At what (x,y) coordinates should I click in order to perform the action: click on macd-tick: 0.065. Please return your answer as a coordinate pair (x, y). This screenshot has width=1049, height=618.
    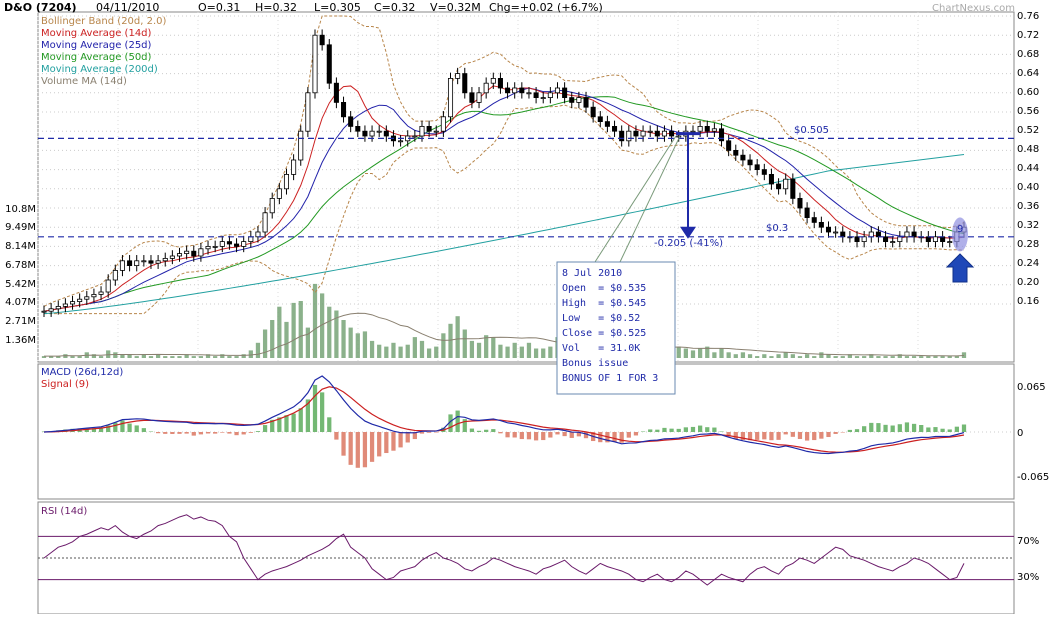
    Looking at the image, I should click on (1031, 387).